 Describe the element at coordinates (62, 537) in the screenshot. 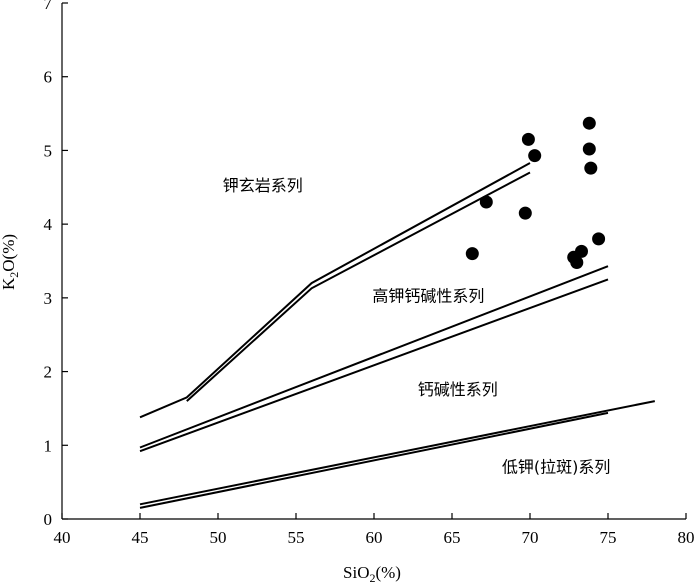

I see `x-tick-label: 40` at that location.